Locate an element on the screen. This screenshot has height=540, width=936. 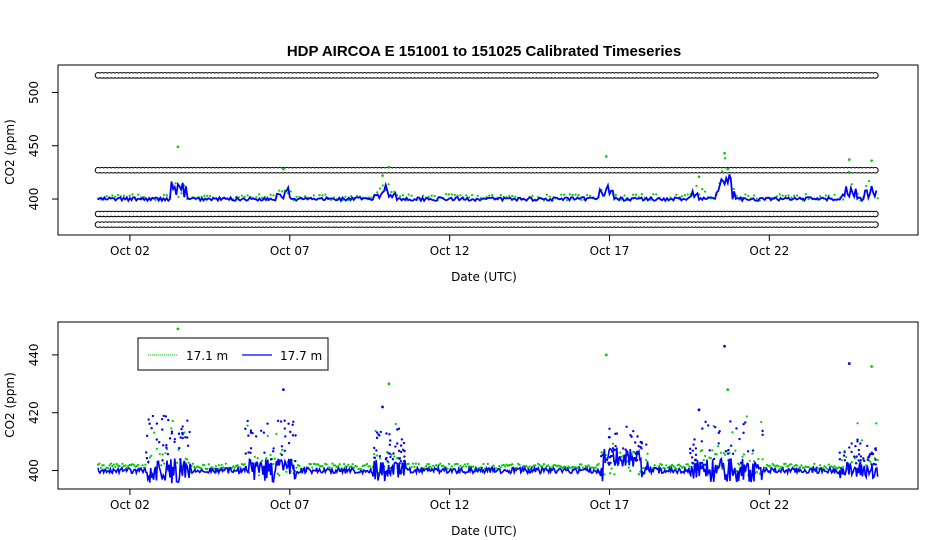
bottom-x-tick-label: Oct 02 is located at coordinates (130, 505).